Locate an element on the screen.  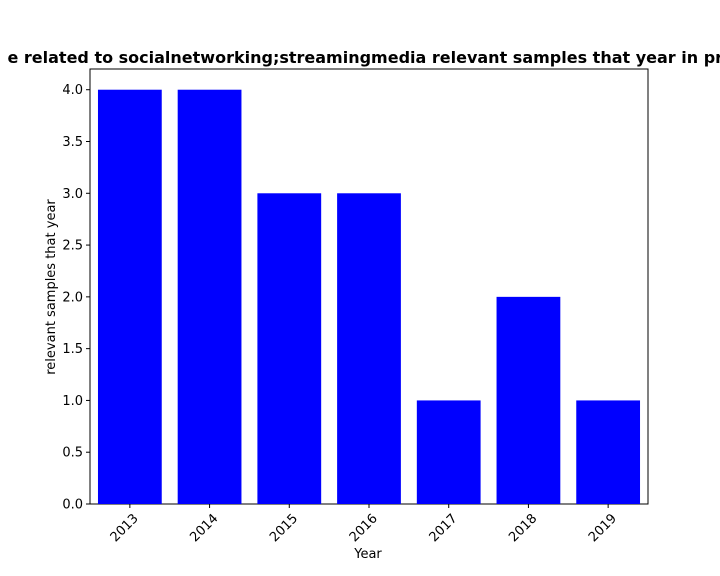
bar-2013 is located at coordinates (129, 296).